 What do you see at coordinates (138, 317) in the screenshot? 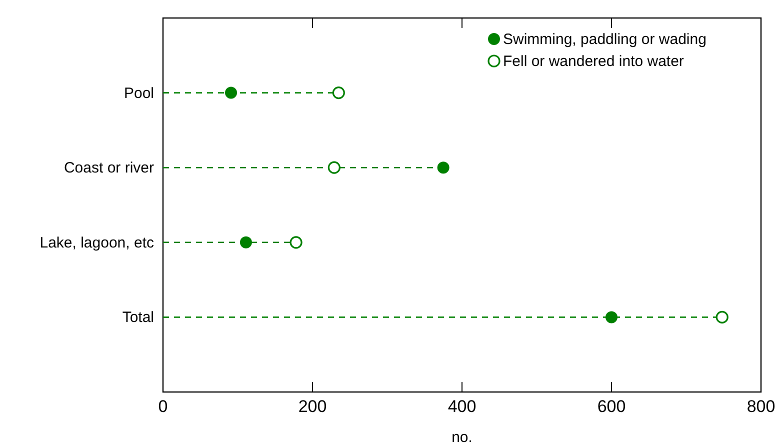
I see `y-tick-label: Total` at bounding box center [138, 317].